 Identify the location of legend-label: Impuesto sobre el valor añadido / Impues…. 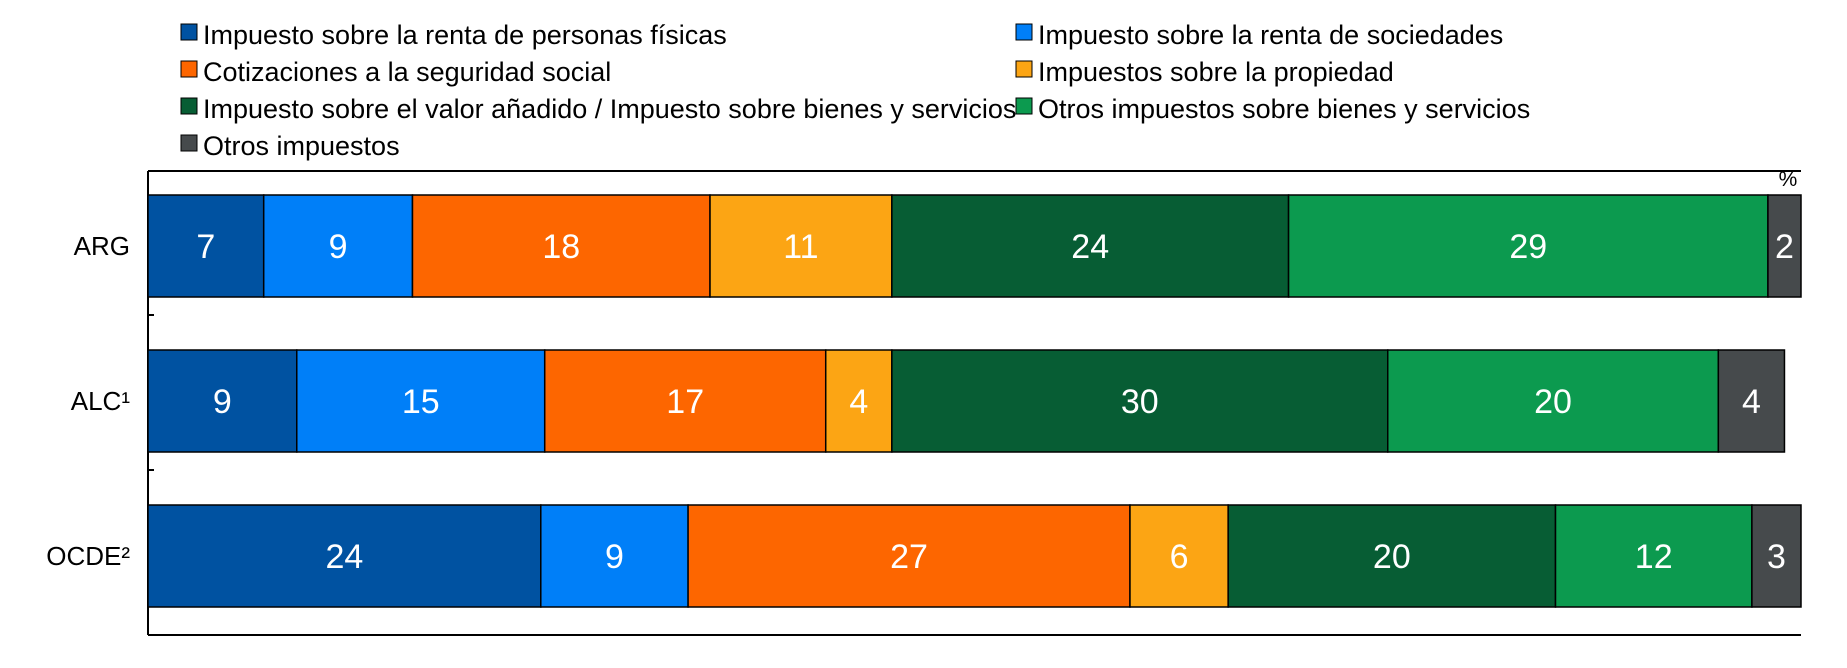
(609, 109).